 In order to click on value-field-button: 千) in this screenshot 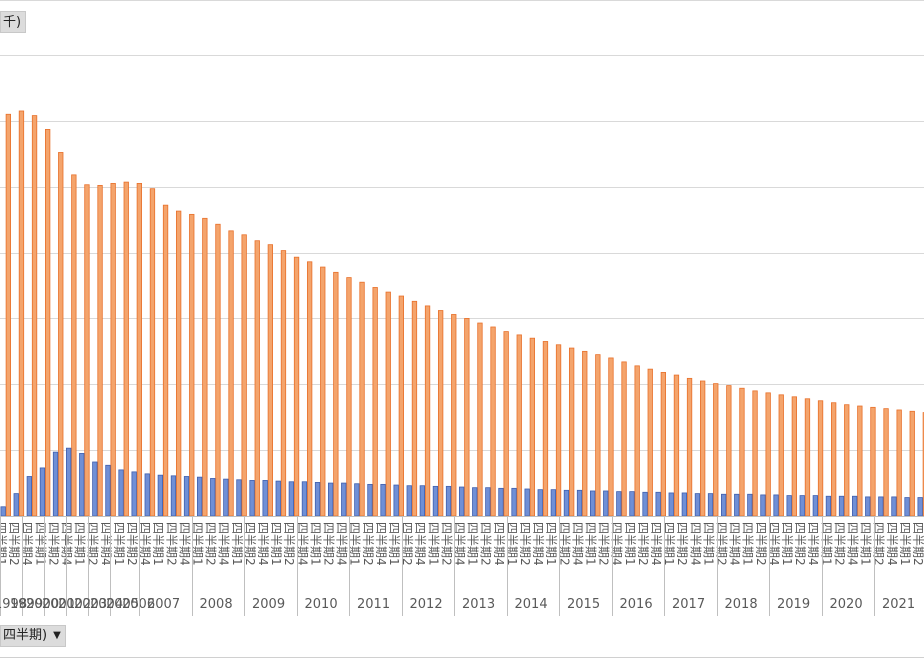, I will do `click(13, 22)`.